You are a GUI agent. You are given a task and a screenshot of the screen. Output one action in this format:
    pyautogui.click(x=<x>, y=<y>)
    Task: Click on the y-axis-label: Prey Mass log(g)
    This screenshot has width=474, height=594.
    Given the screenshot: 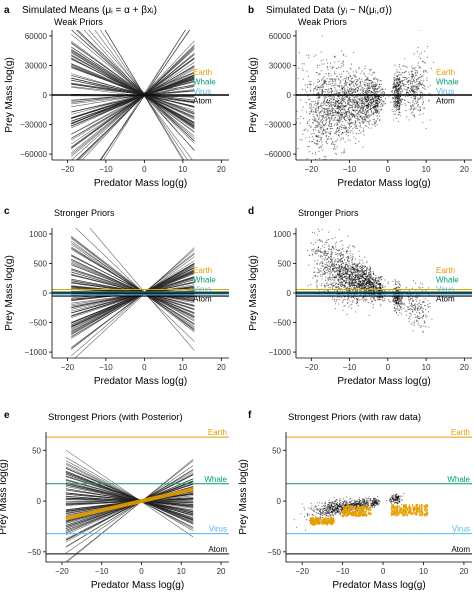 What is the action you would take?
    pyautogui.click(x=9, y=293)
    